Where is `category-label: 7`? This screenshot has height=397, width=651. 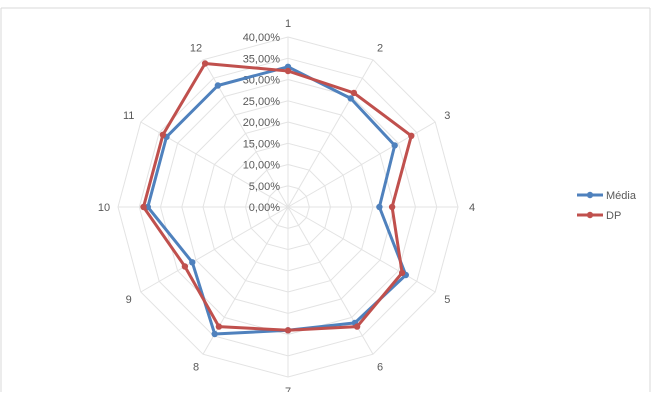 category-label: 7 is located at coordinates (288, 389).